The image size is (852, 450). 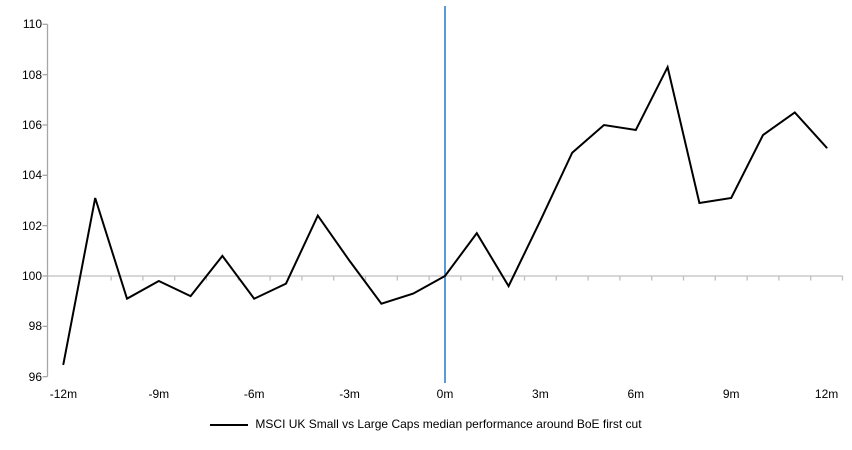 I want to click on y-axis-tick-label: 96, so click(x=35, y=376).